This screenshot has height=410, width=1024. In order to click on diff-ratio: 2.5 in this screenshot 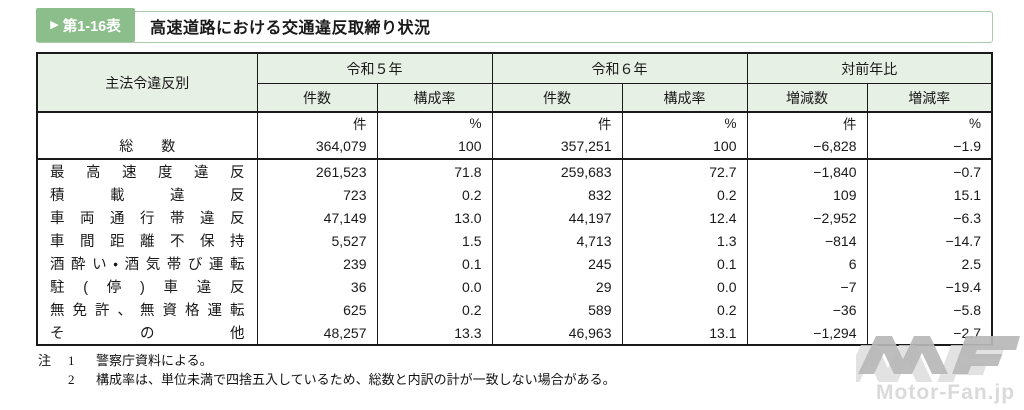, I will do `click(929, 263)`.